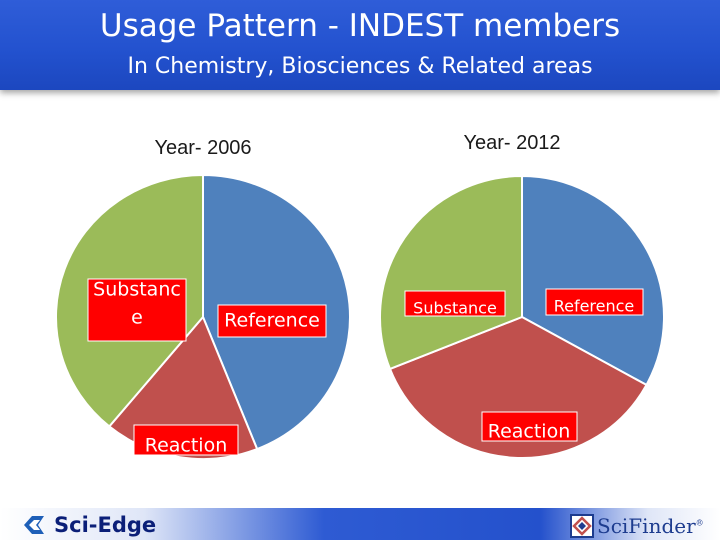 This screenshot has height=540, width=720. I want to click on chart-title-2012: Year- 2012, so click(511, 143).